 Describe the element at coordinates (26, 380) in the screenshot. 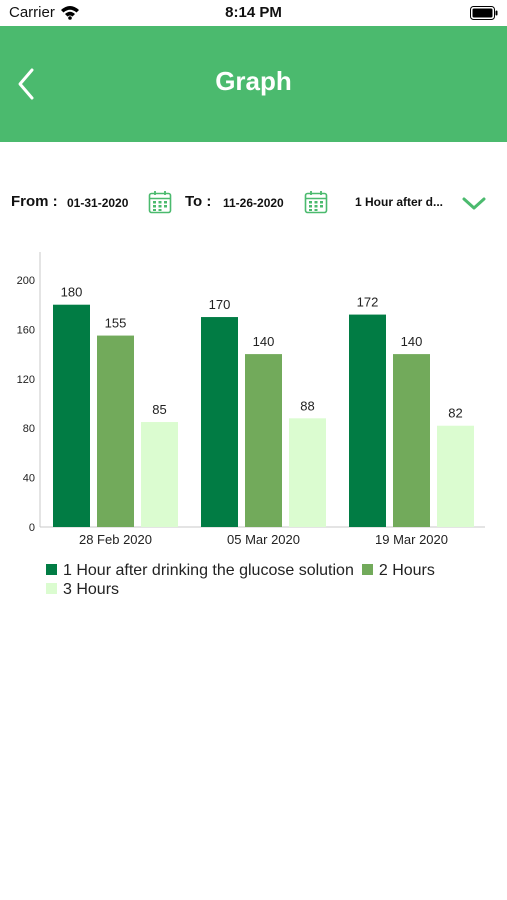

I see `y-tick-label: 120` at that location.